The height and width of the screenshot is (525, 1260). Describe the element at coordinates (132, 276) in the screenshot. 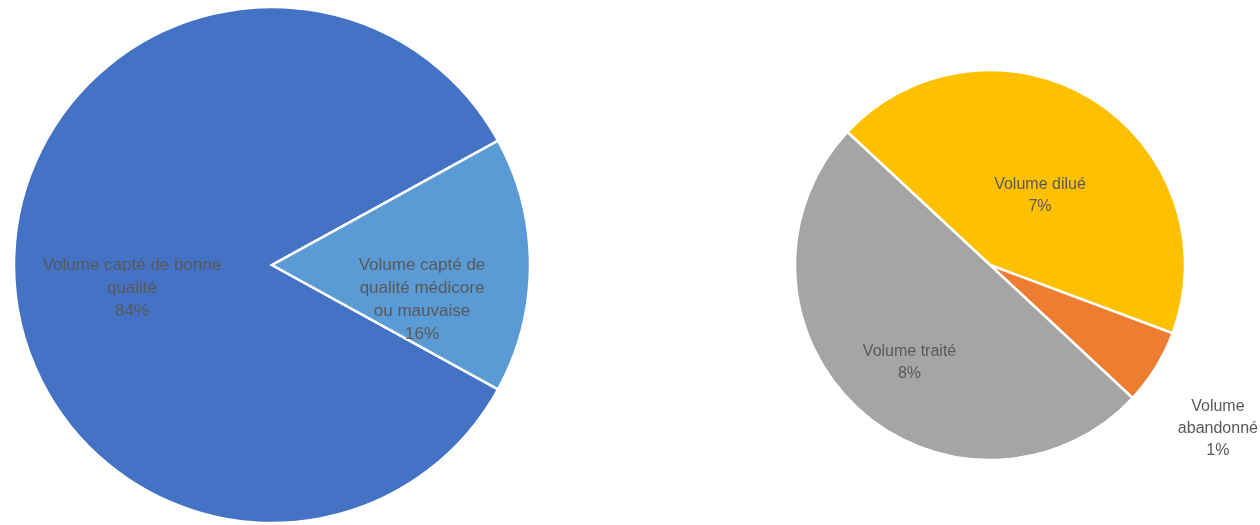

I see `slice-label: Volume capté de bonne qualité` at that location.